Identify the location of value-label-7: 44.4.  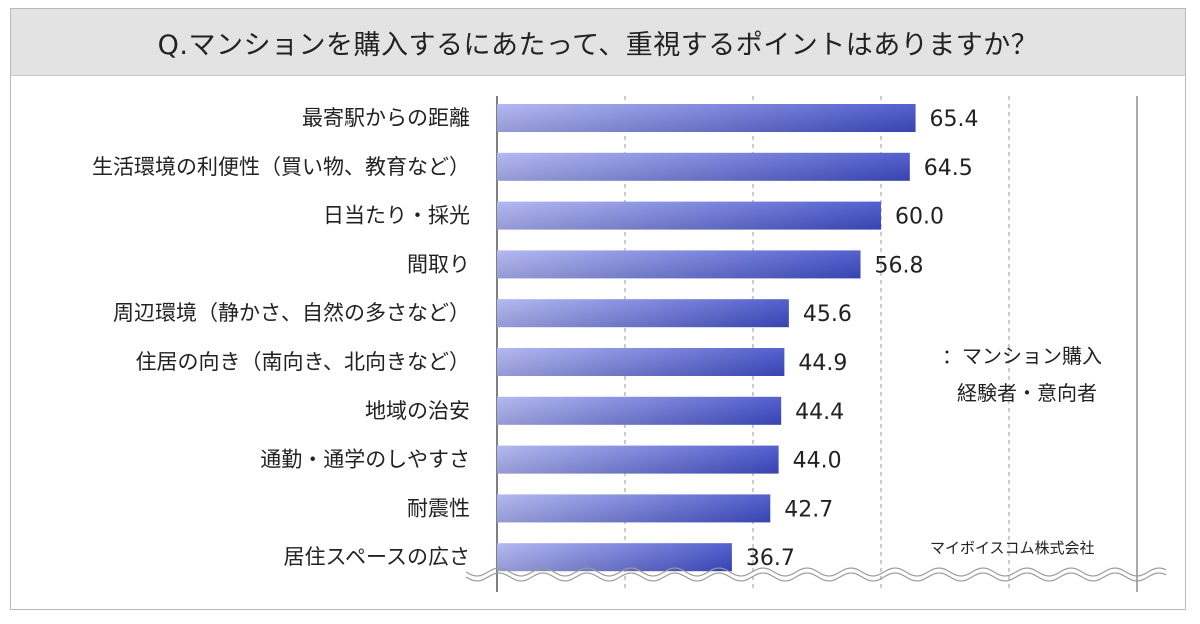
(819, 412).